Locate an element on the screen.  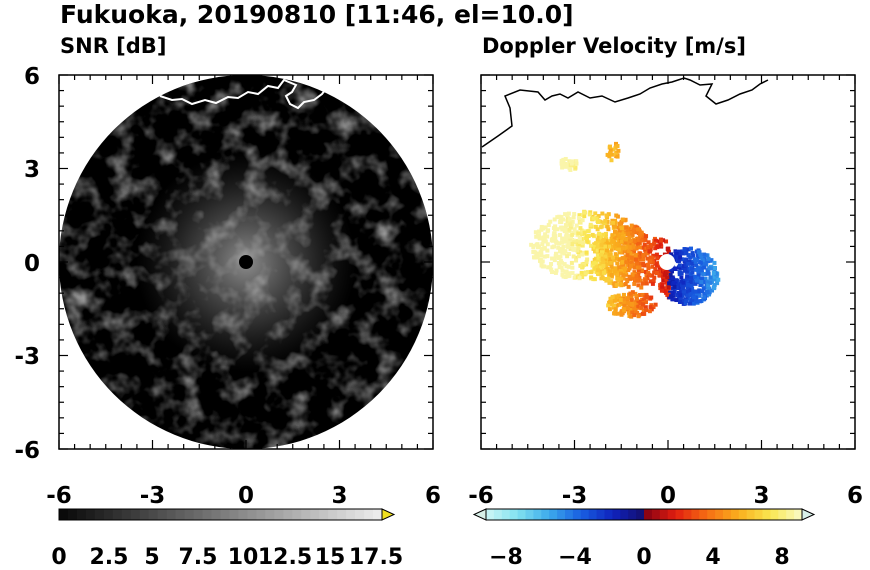
snr-radar-center-dot is located at coordinates (246, 262).